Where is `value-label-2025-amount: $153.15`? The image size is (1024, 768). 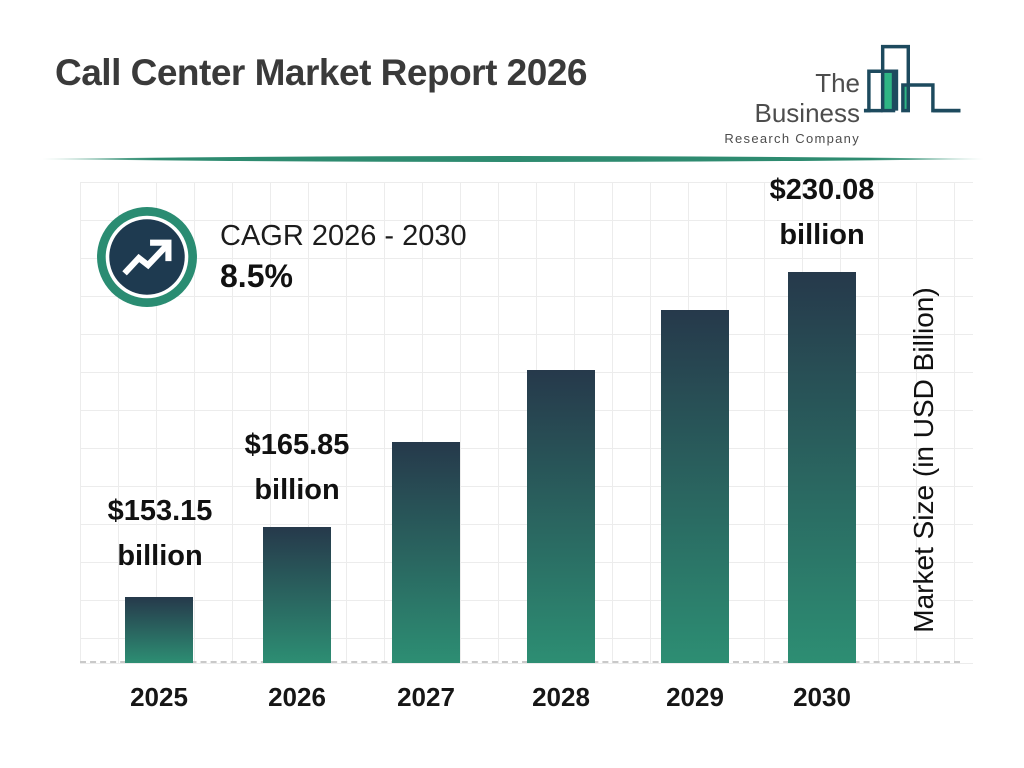
value-label-2025-amount: $153.15 is located at coordinates (160, 511).